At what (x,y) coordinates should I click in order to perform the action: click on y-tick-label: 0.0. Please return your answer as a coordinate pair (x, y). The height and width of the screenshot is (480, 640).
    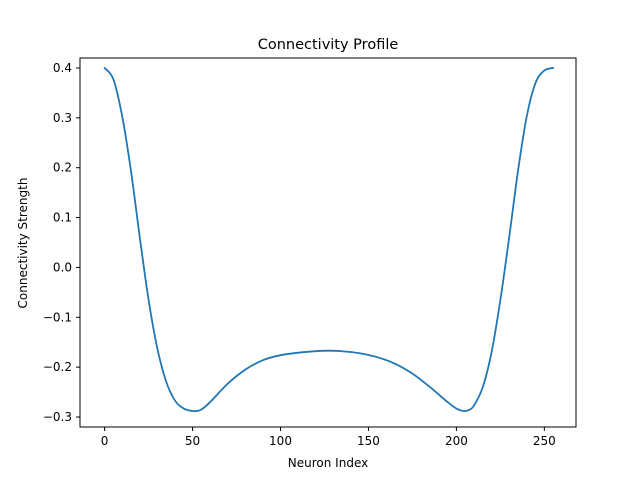
    Looking at the image, I should click on (62, 267).